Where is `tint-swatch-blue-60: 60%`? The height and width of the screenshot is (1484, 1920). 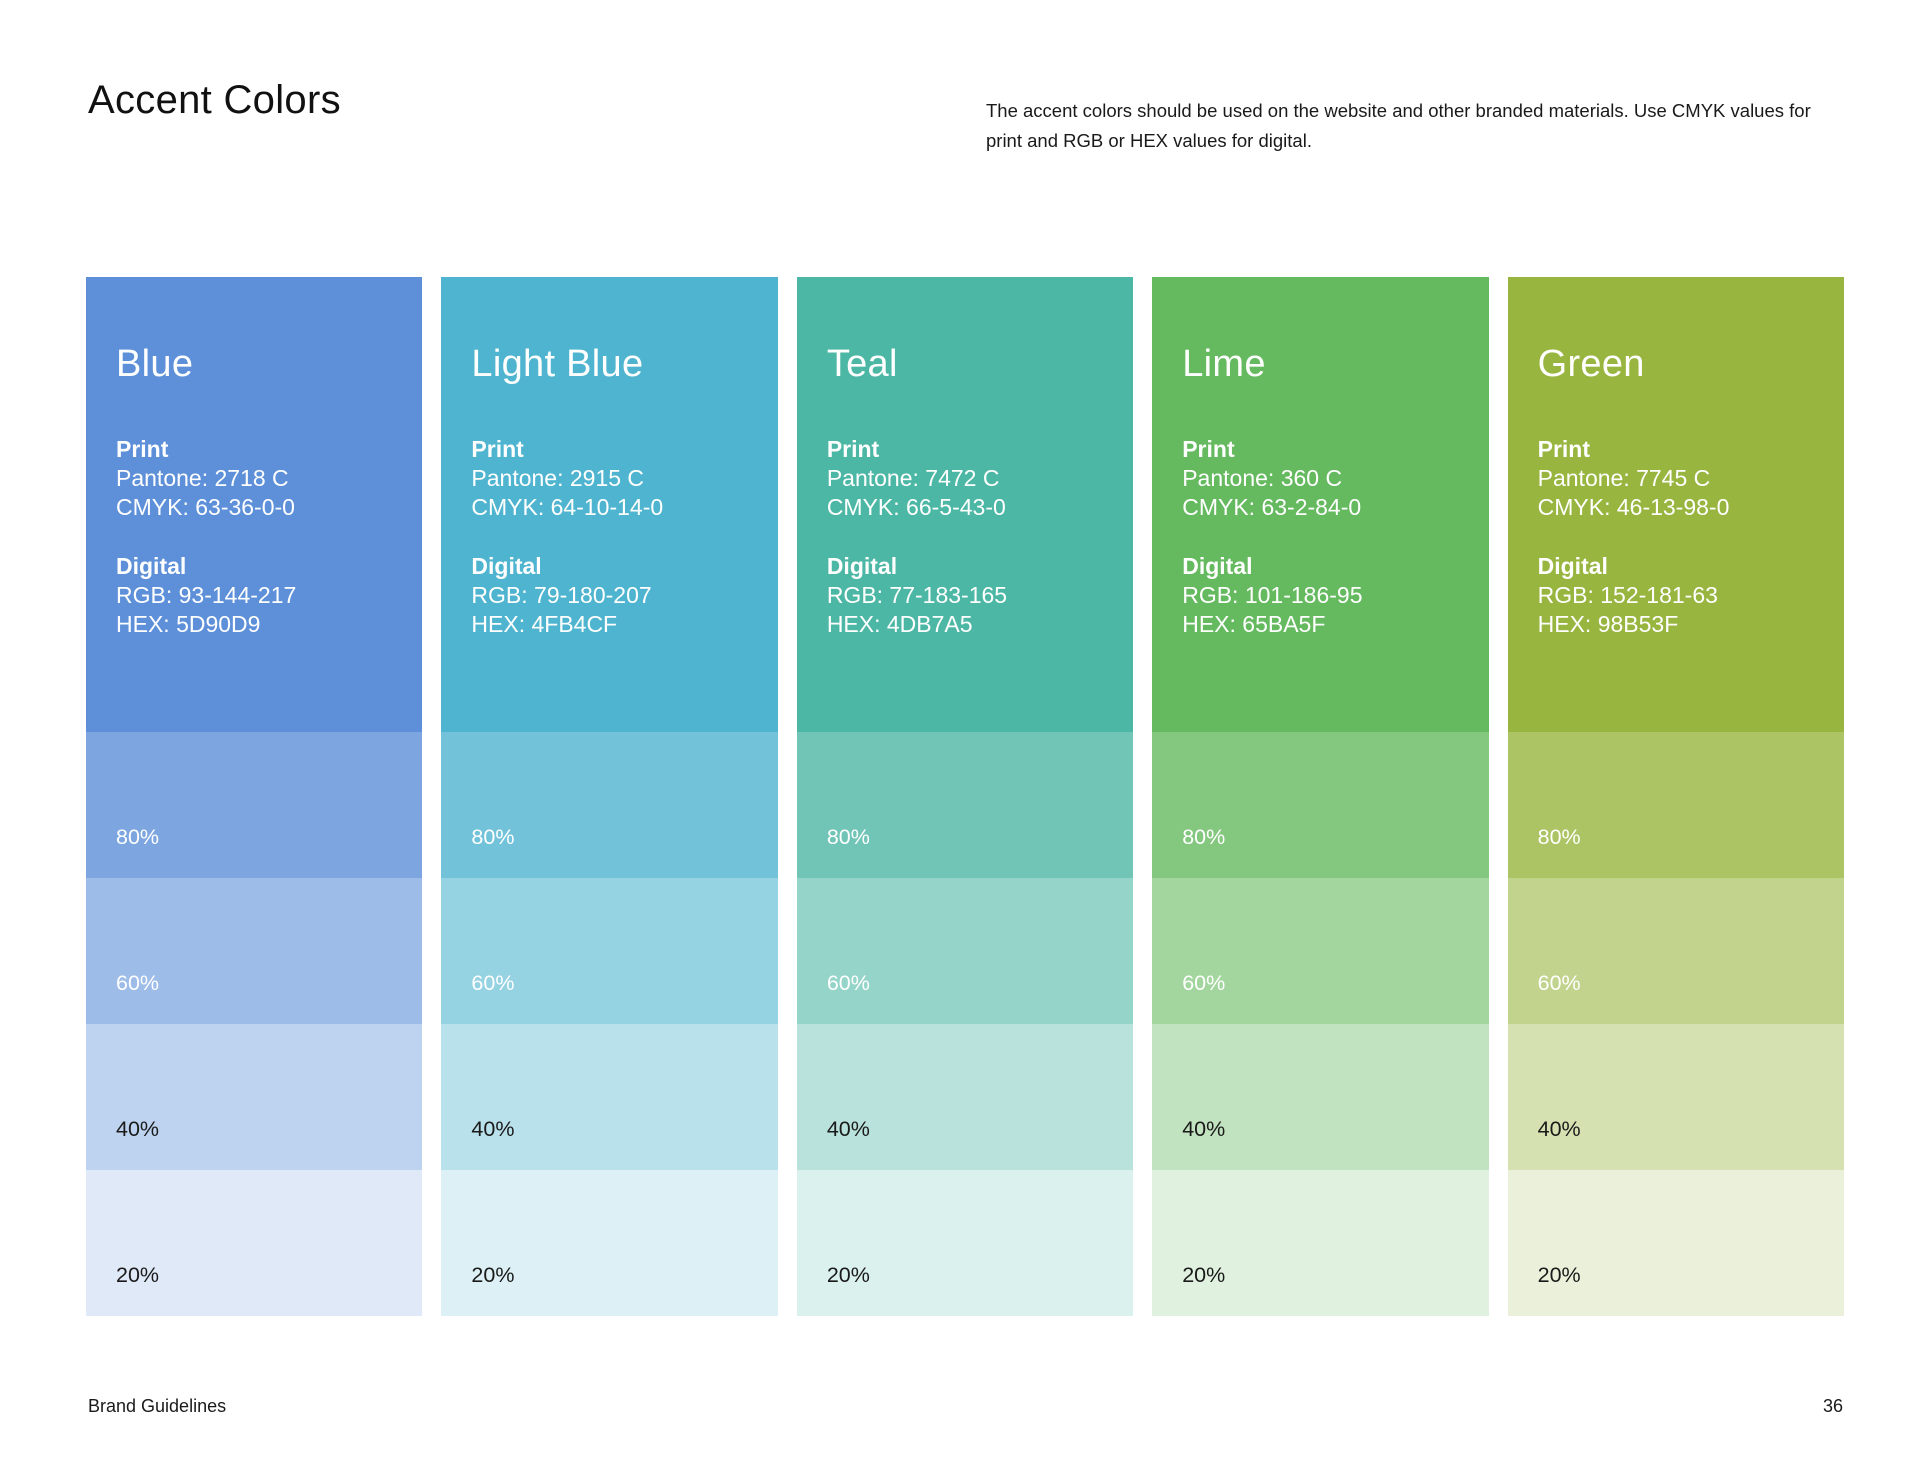
tint-swatch-blue-60: 60% is located at coordinates (254, 951).